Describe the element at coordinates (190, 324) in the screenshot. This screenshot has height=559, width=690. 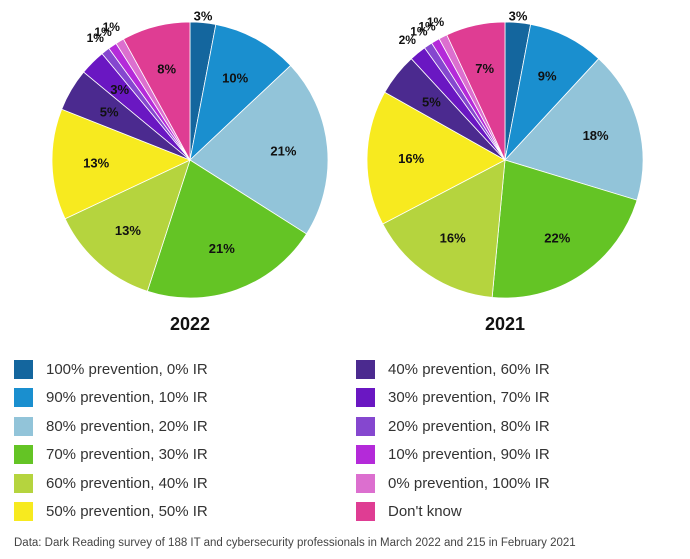
I see `pie-title-2022: 2022` at that location.